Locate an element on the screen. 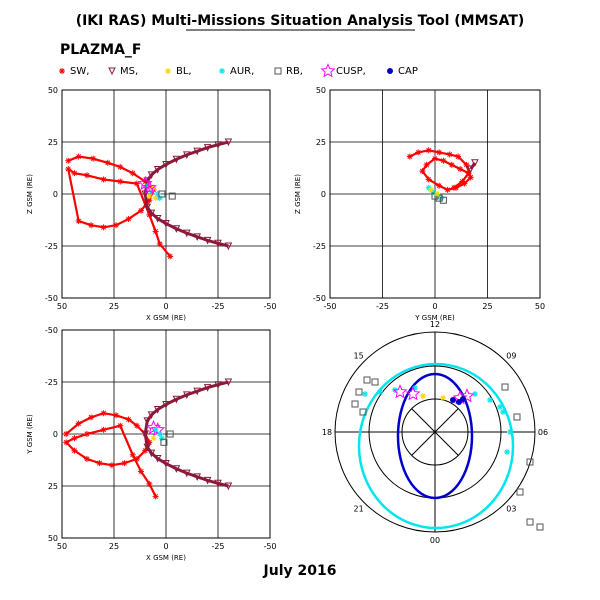 The image size is (600, 600). y-axis-label: Y GSM (RE) is located at coordinates (30, 434).